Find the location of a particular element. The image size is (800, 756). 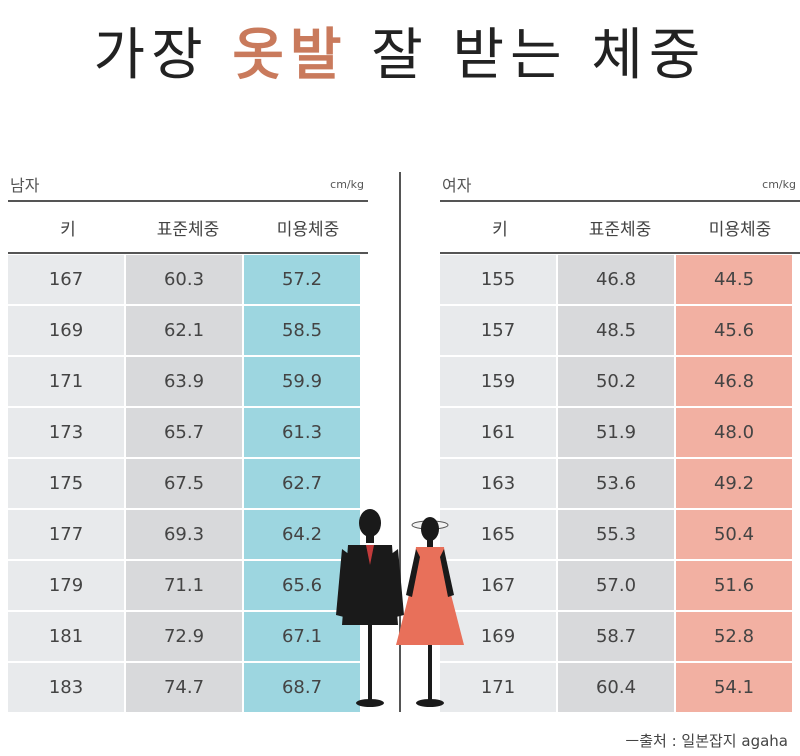

men-table-row: 171 63.9 59.9 is located at coordinates (188, 381).